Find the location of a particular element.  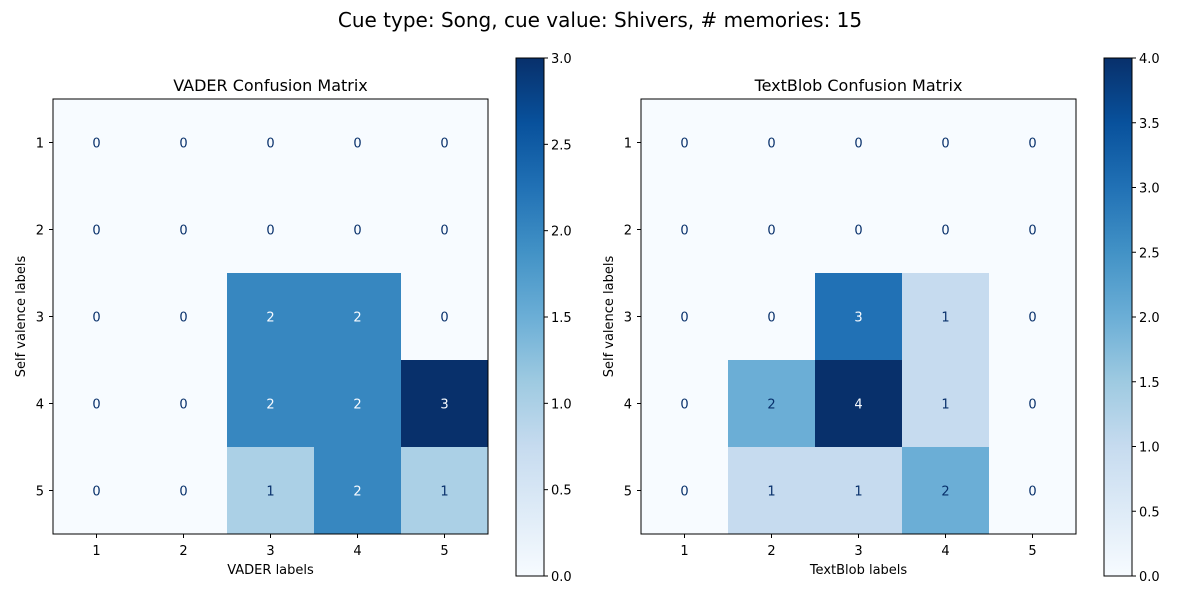

chart-title: VADER Confusion Matrix is located at coordinates (270, 85).